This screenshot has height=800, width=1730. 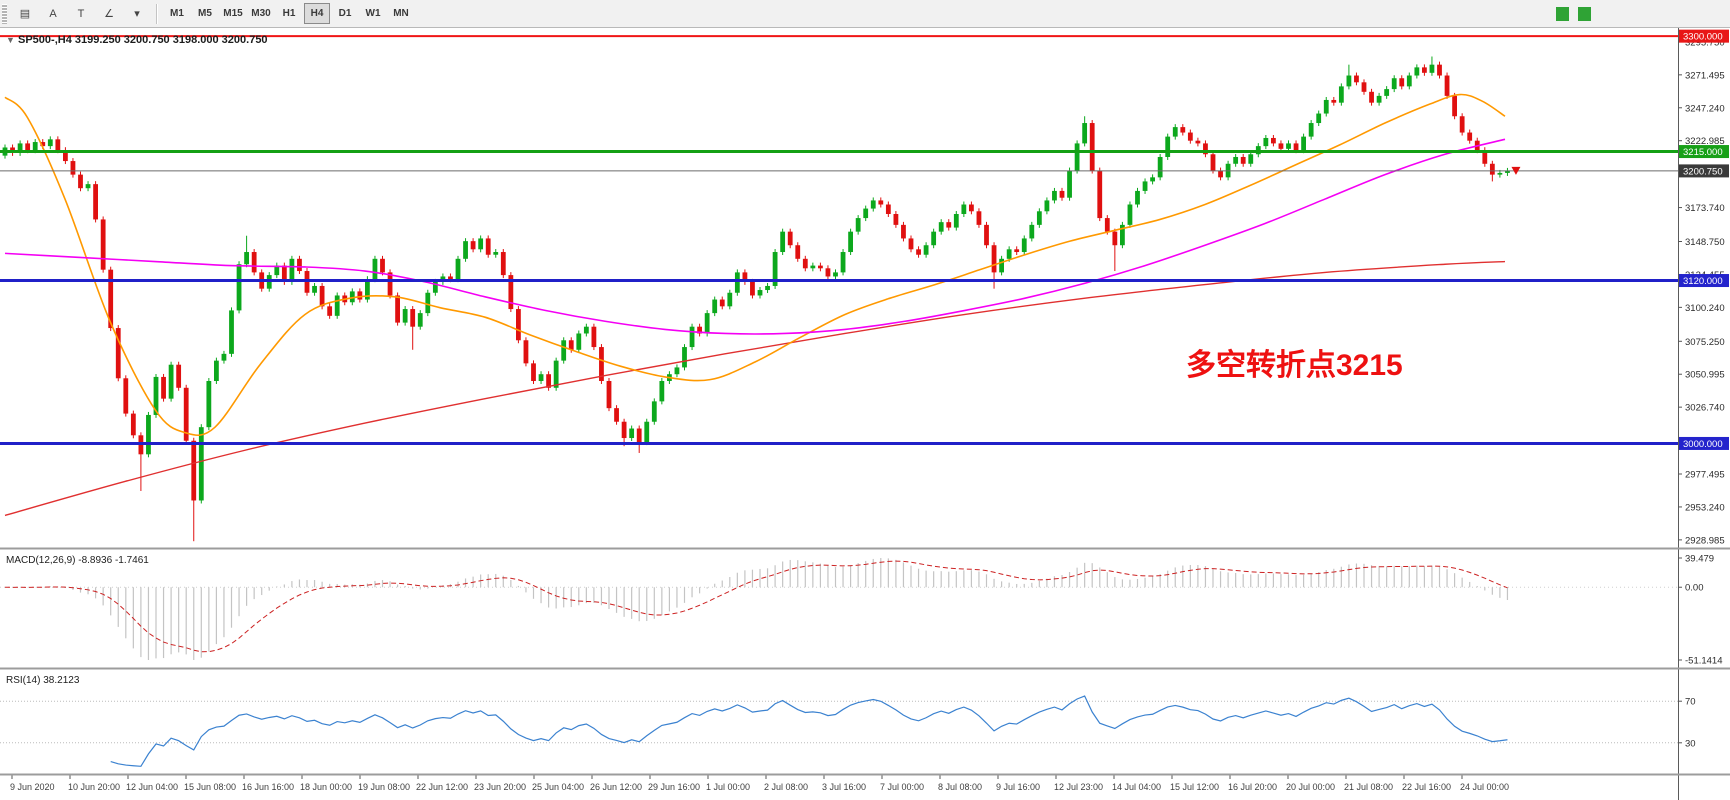 What do you see at coordinates (233, 13) in the screenshot?
I see `timeframe-button-m15: M15` at bounding box center [233, 13].